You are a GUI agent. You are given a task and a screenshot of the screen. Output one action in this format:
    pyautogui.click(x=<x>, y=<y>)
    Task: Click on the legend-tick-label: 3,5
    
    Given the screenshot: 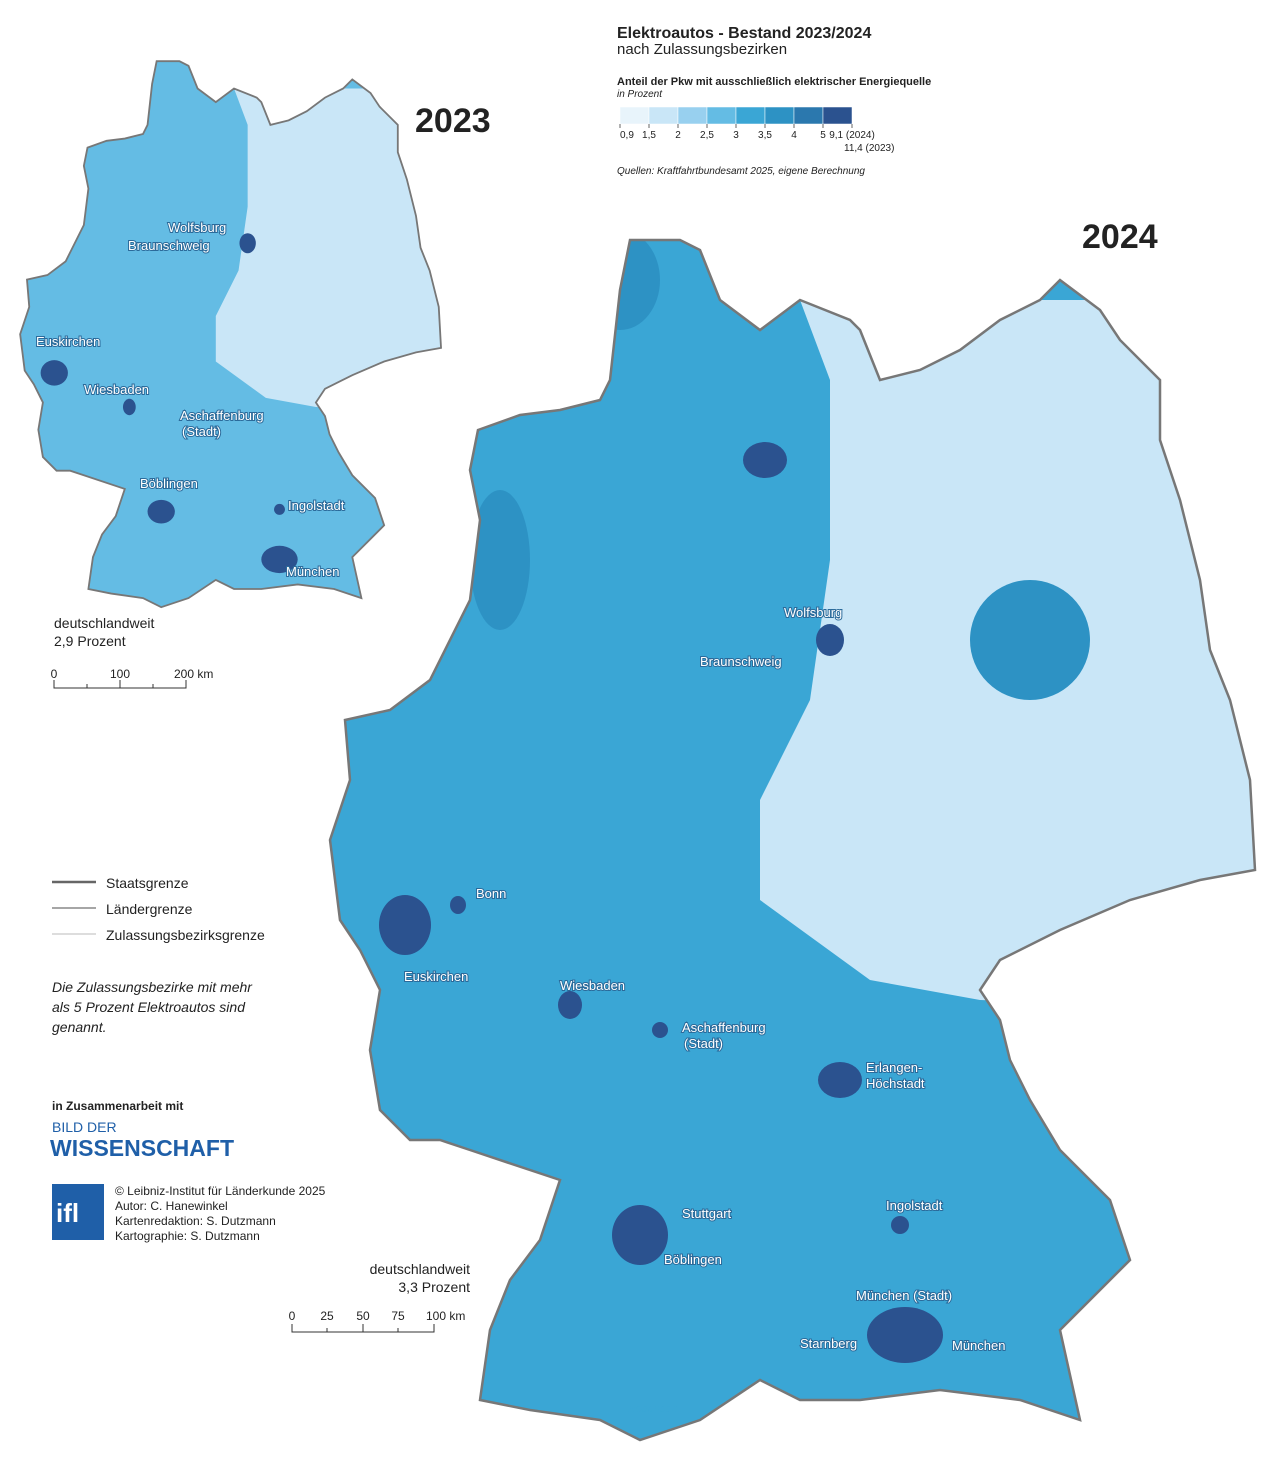 What is the action you would take?
    pyautogui.click(x=765, y=135)
    